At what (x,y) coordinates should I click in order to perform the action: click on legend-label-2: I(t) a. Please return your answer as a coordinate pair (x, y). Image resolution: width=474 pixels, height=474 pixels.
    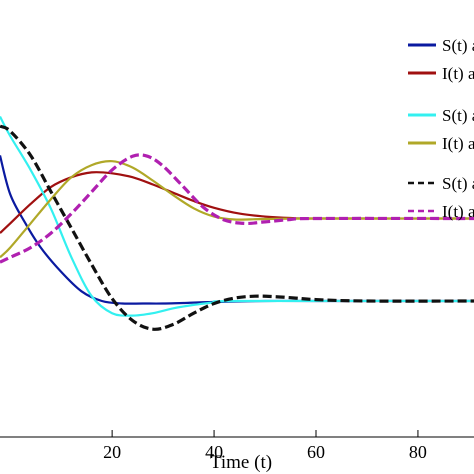
    Looking at the image, I should click on (458, 73).